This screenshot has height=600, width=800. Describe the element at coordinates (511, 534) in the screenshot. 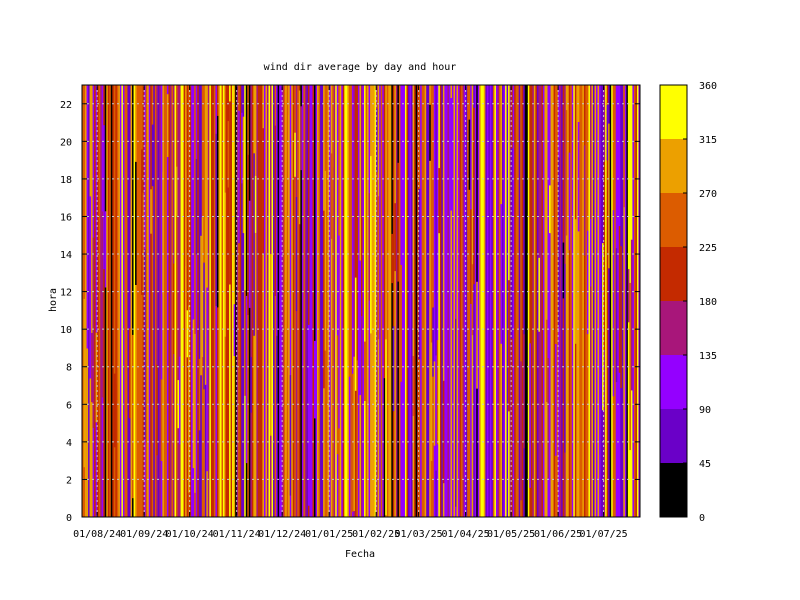

I see `x-tick-label: 01/05/25` at that location.